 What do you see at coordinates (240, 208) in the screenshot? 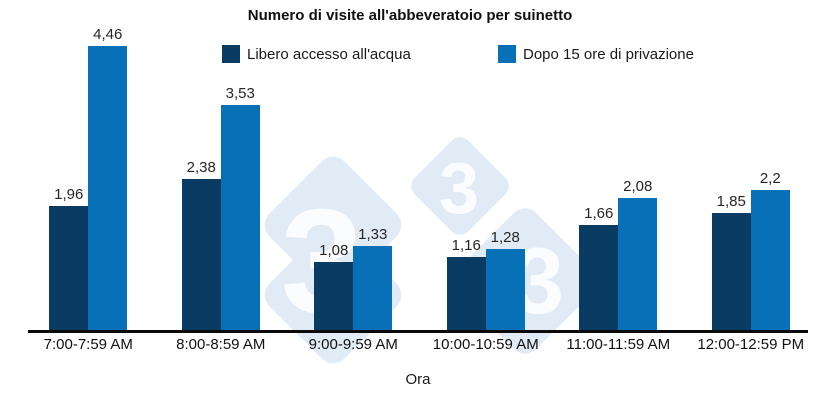
I see `bar: 3,53` at bounding box center [240, 208].